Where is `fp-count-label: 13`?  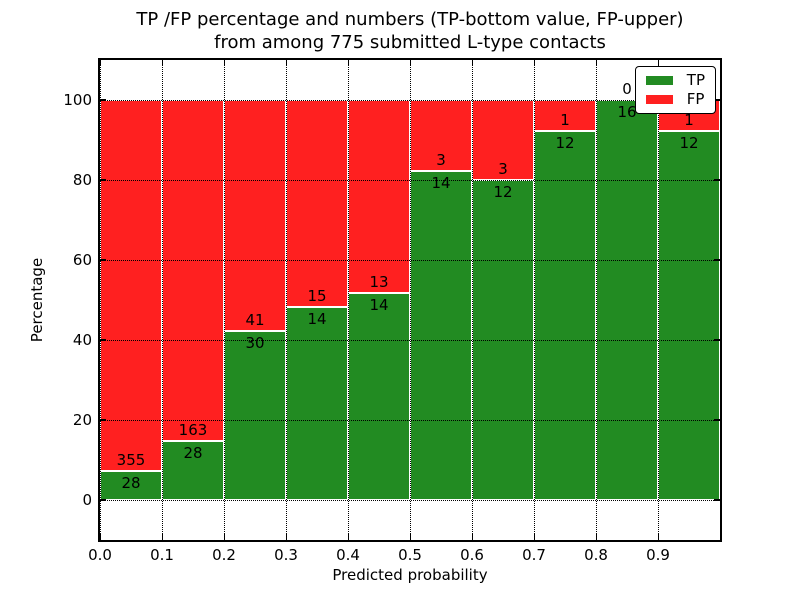
fp-count-label: 13 is located at coordinates (379, 281).